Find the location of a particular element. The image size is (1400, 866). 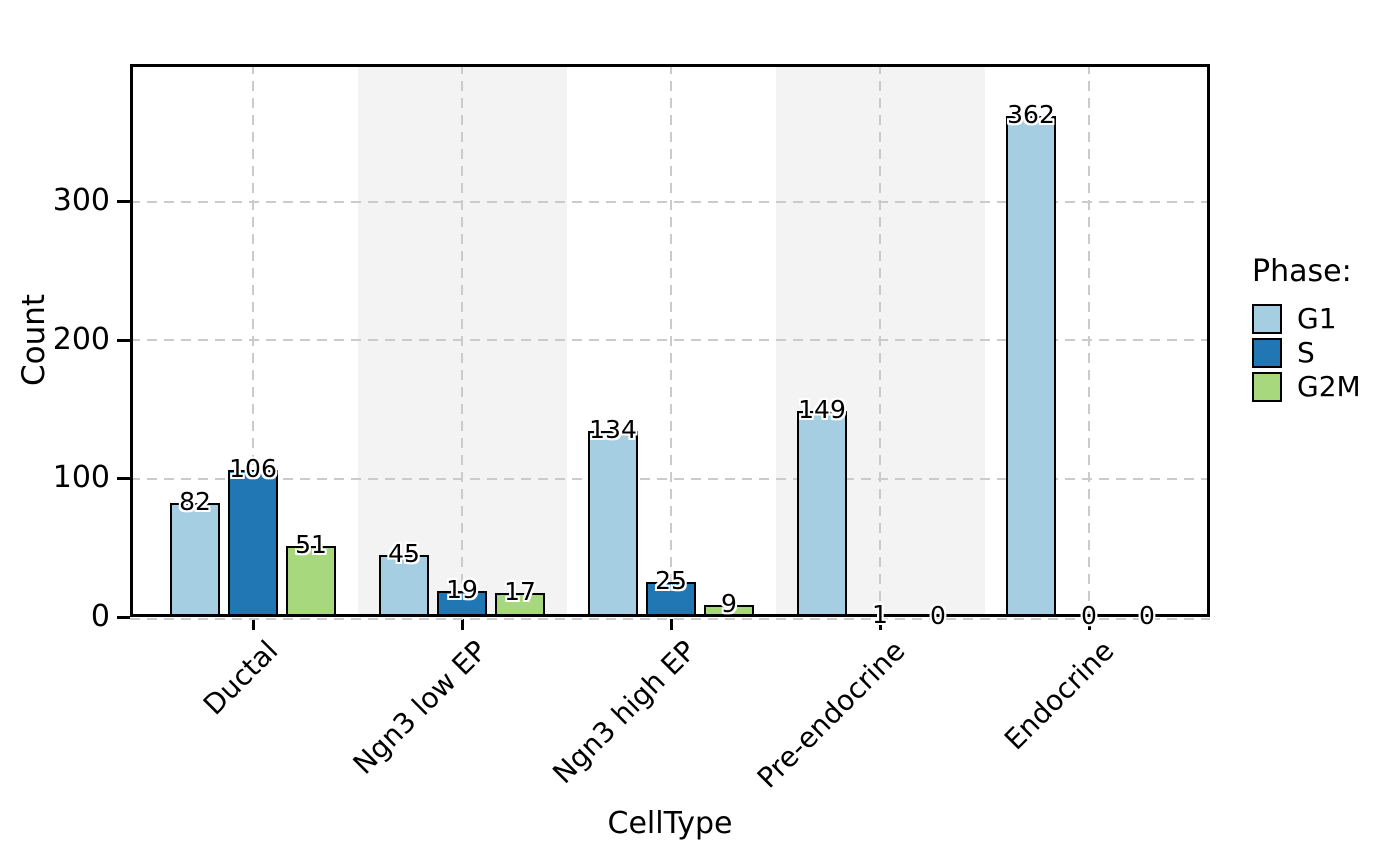

legend-items: G1 S G2M is located at coordinates (1306, 353).